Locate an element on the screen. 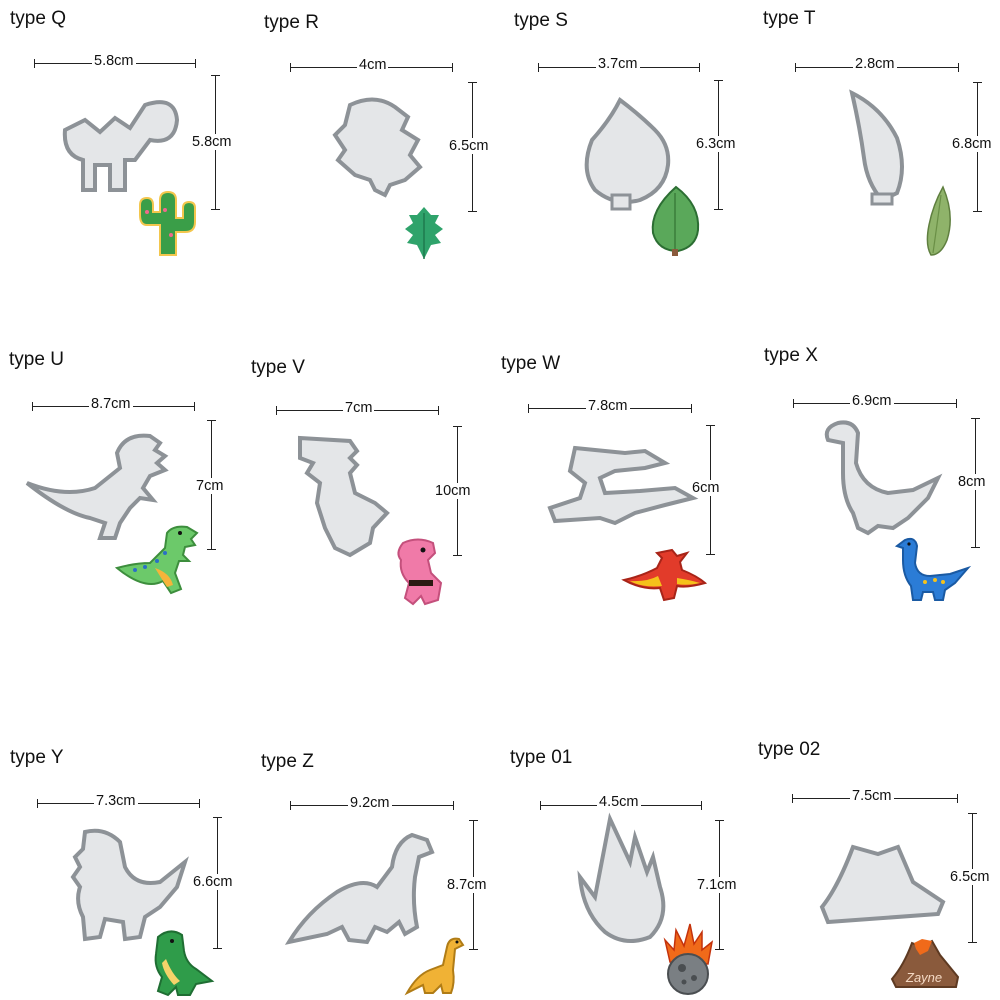 The width and height of the screenshot is (1000, 1000). product-cell-t: type T 2.8cm 6.8cm is located at coordinates (875, 166).